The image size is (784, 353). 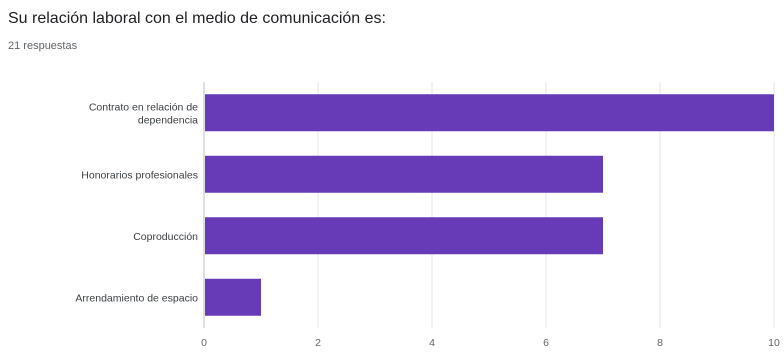 What do you see at coordinates (204, 343) in the screenshot?
I see `x-tick-label: 0` at bounding box center [204, 343].